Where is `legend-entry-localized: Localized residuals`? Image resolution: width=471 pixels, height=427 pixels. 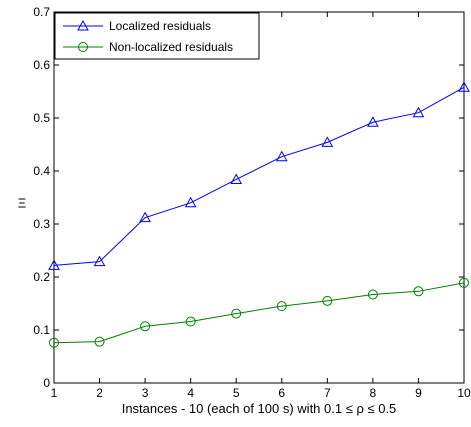
legend-entry-localized: Localized residuals is located at coordinates (160, 26).